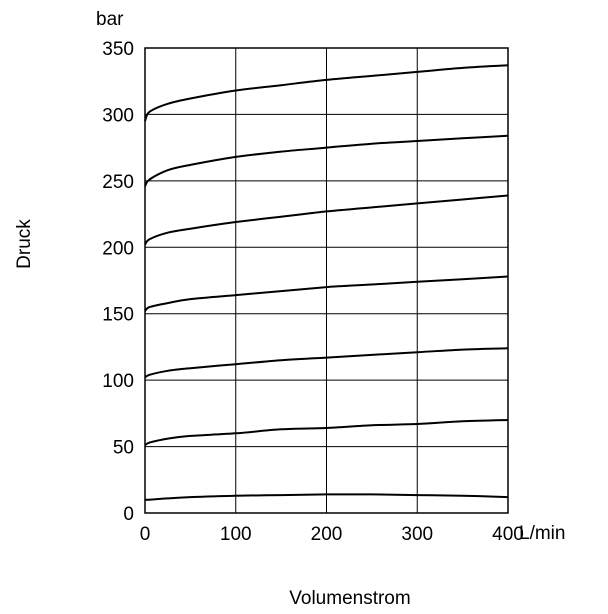 The height and width of the screenshot is (614, 608). What do you see at coordinates (118, 115) in the screenshot?
I see `y-tick-label-300: 300` at bounding box center [118, 115].